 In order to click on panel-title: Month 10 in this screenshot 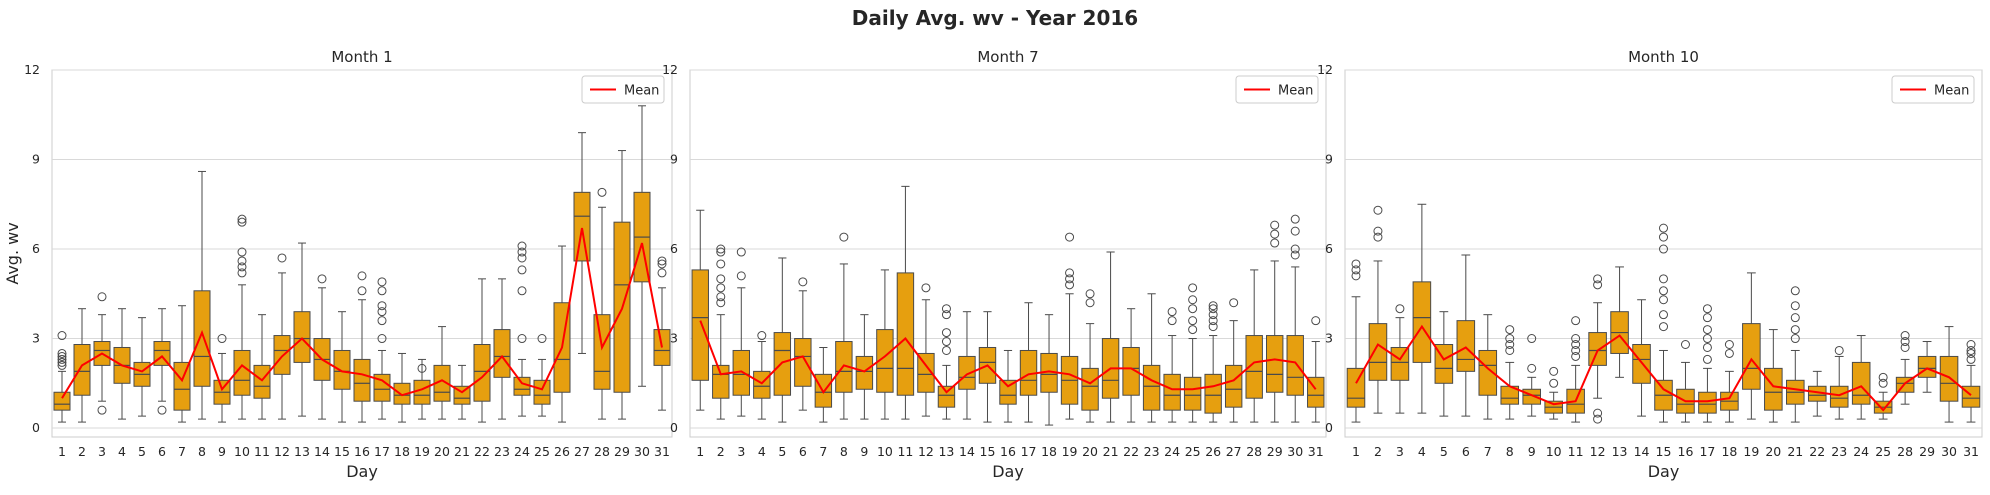, I will do `click(1663, 57)`.